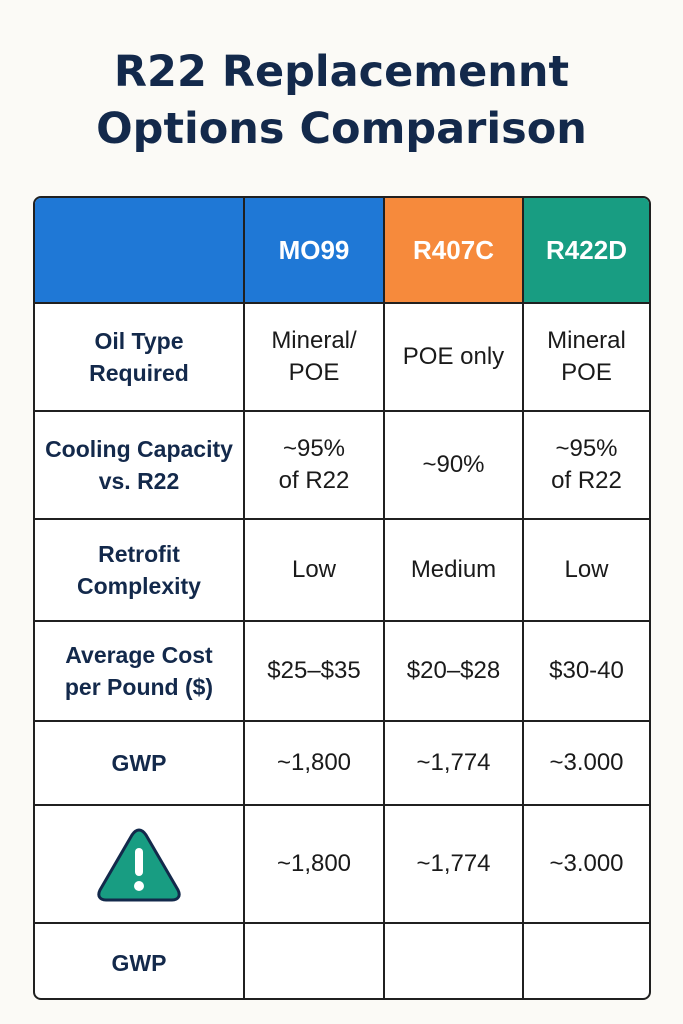 The image size is (683, 1024). Describe the element at coordinates (341, 72) in the screenshot. I see `title-line-1: R22 Replacemennt` at that location.